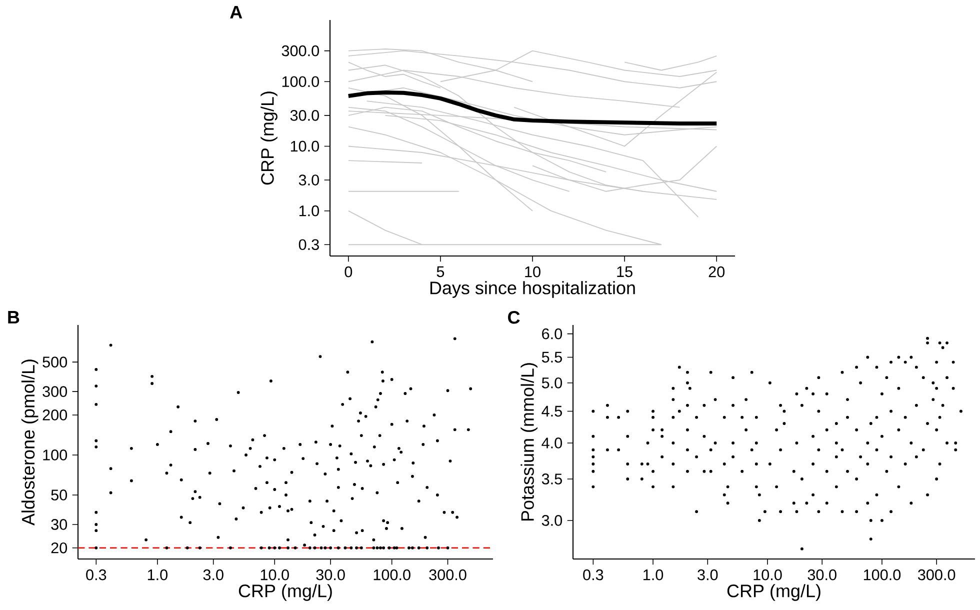 This screenshot has height=610, width=980. What do you see at coordinates (309, 210) in the screenshot?
I see `y-tick-label: 1.0` at bounding box center [309, 210].